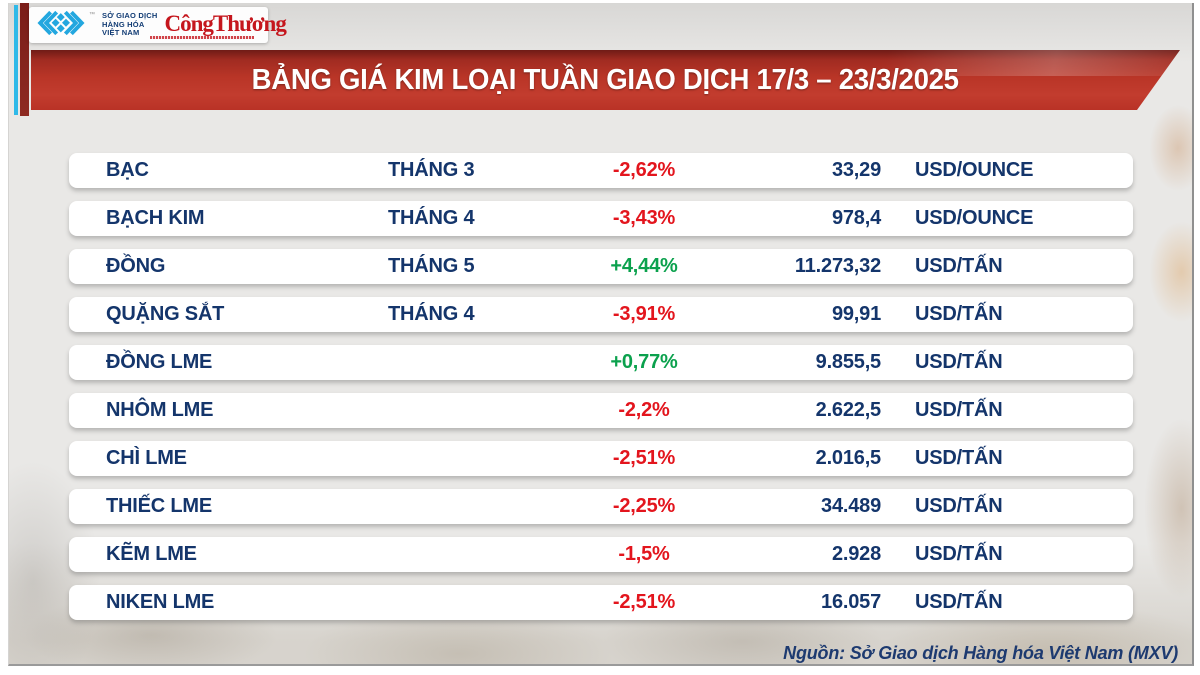 This screenshot has height=675, width=1200. Describe the element at coordinates (601, 314) in the screenshot. I see `table-row: QUẶNG SẮT THÁNG 4 -3,91% 99,91 USD/TẤN` at that location.